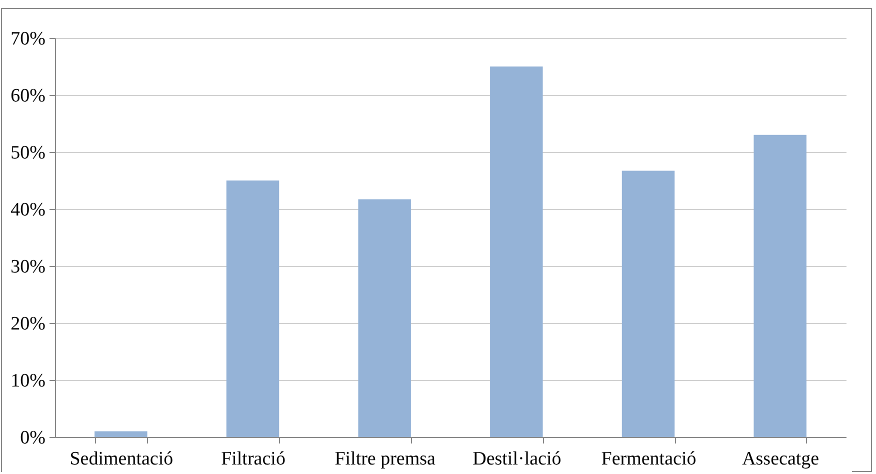 The height and width of the screenshot is (474, 876). Describe the element at coordinates (648, 459) in the screenshot. I see `x-tick-label: Fermentació` at that location.